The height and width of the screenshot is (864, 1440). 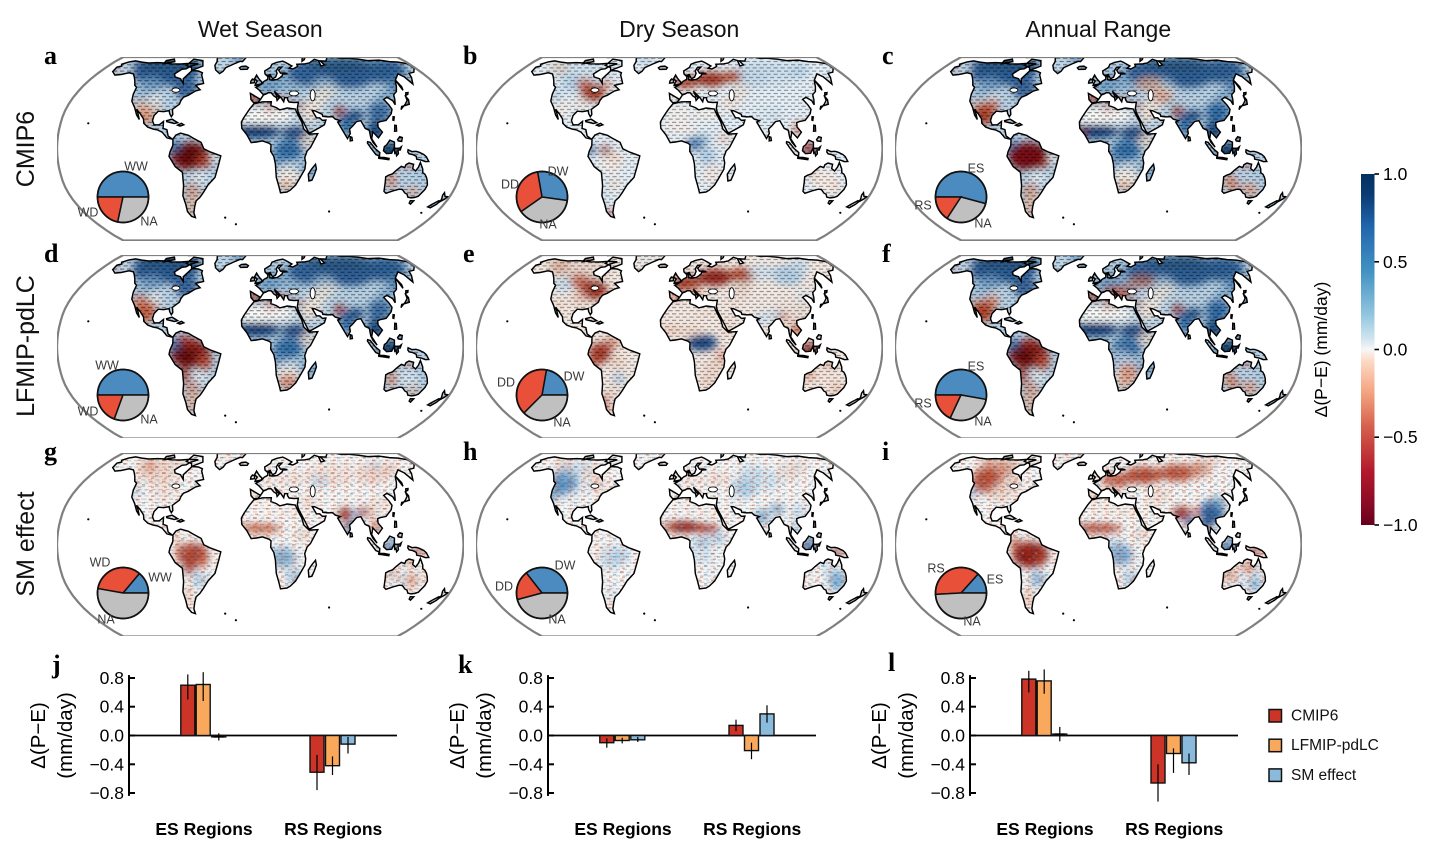 I want to click on svg-text: SM effect, so click(x=1324, y=775).